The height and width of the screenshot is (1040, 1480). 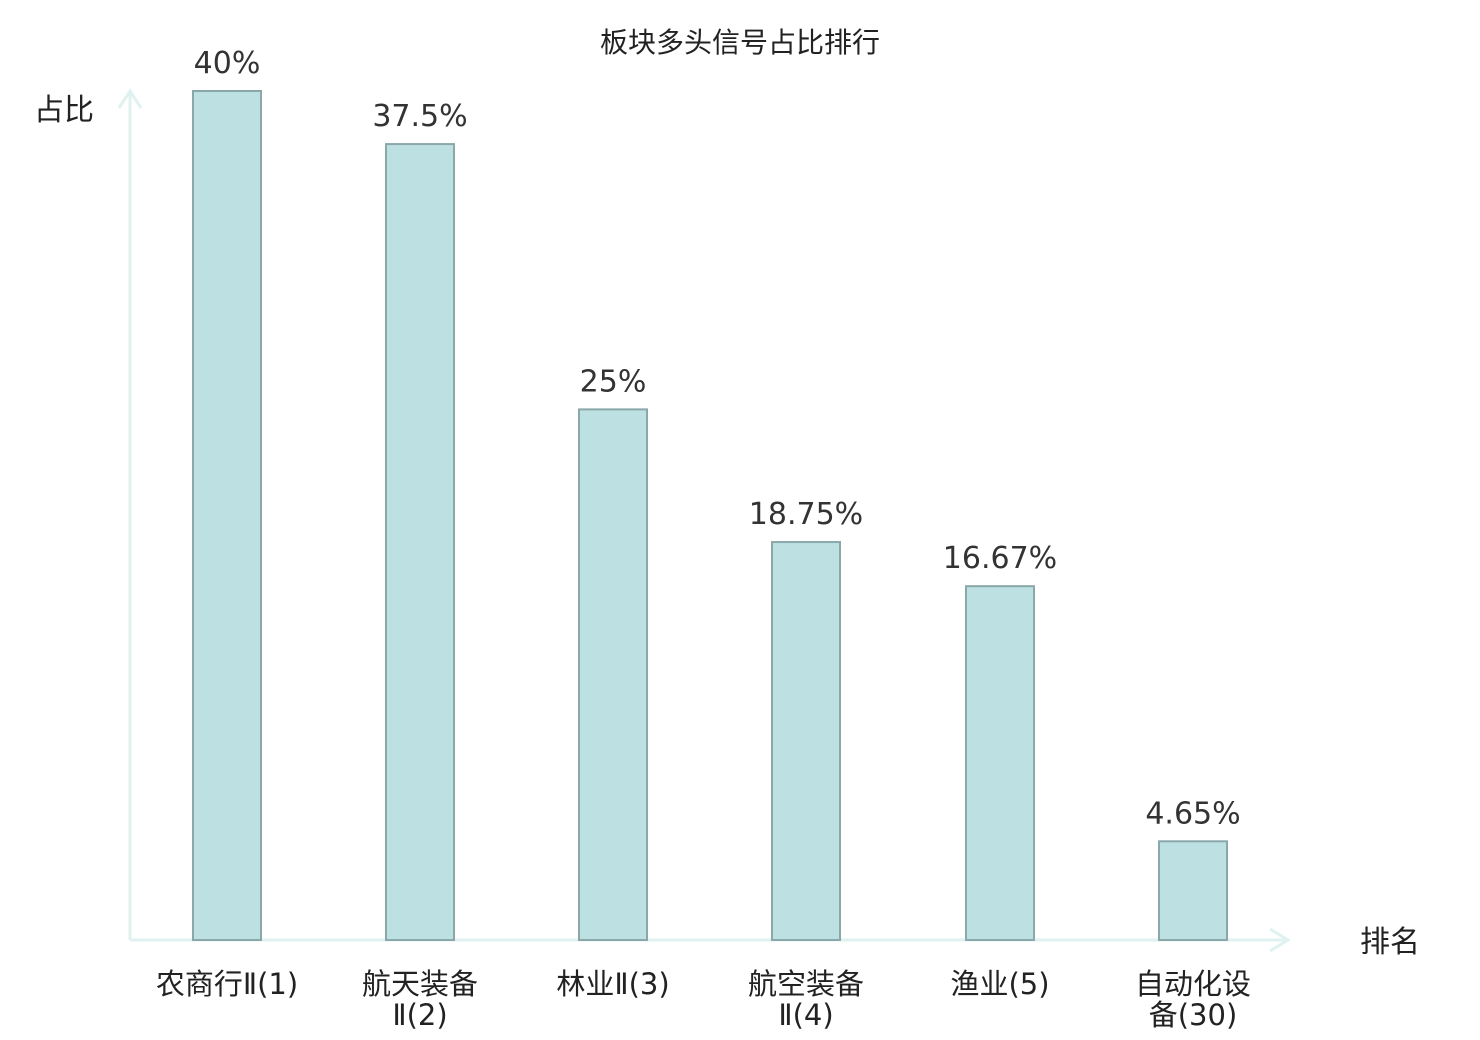 What do you see at coordinates (1192, 813) in the screenshot?
I see `value-label-6: 4.65%` at bounding box center [1192, 813].